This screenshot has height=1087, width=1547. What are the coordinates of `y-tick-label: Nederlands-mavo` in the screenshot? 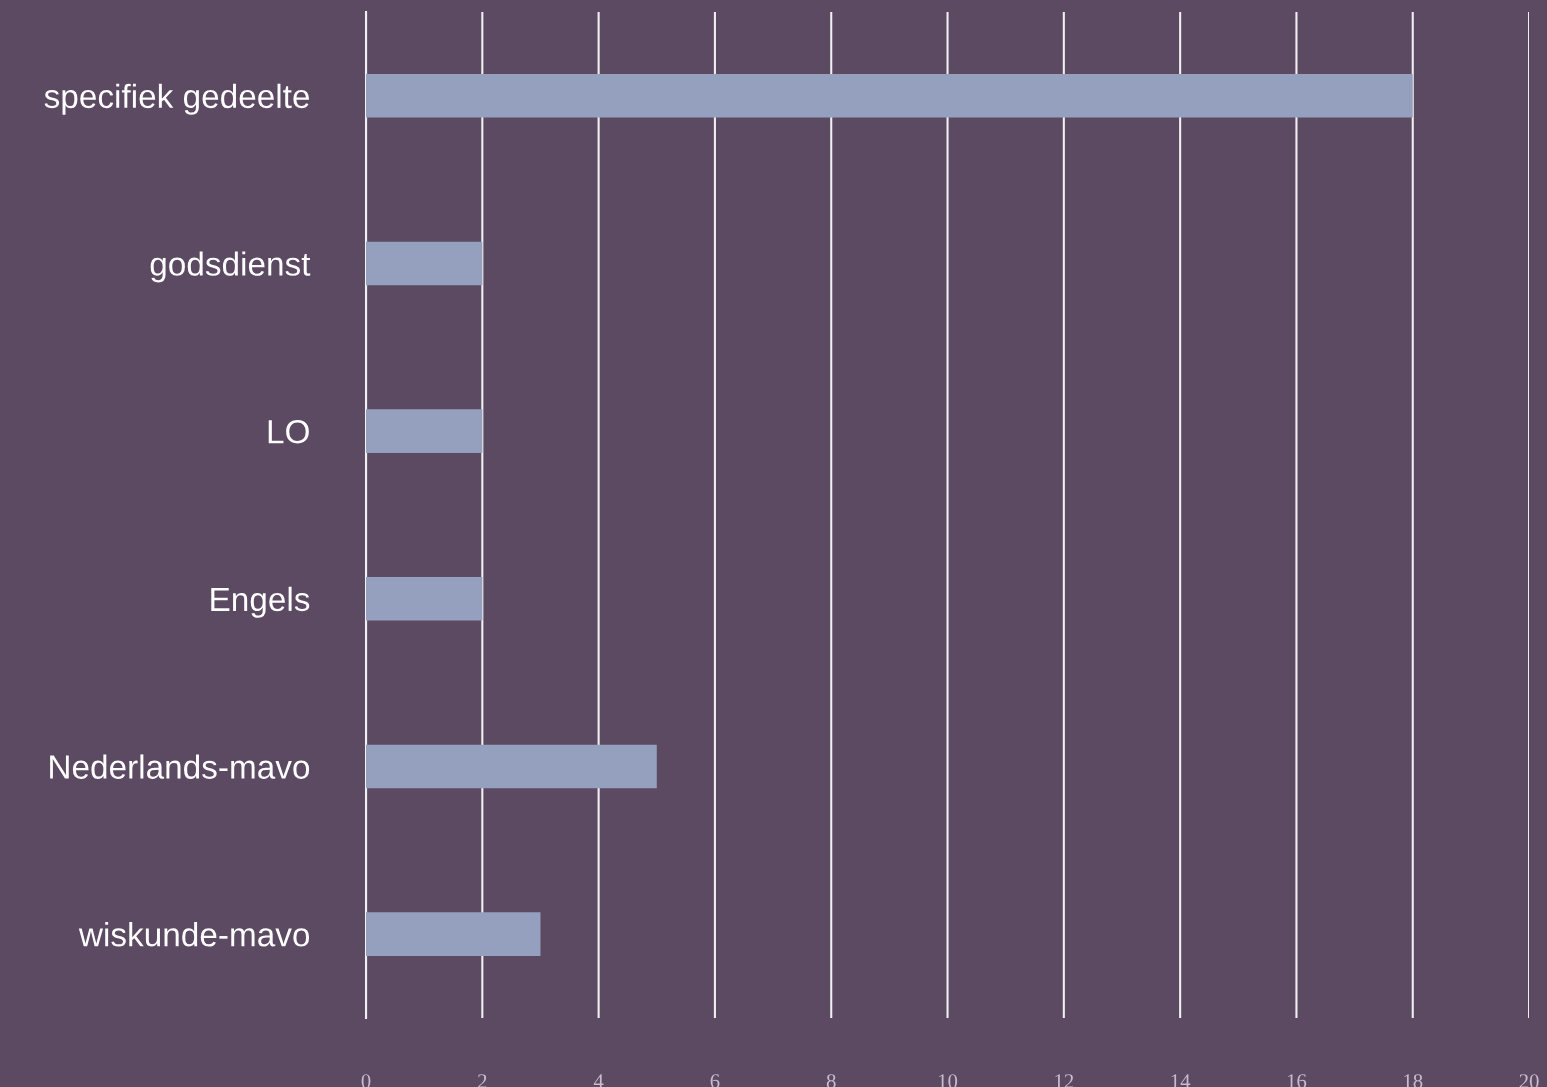 It's located at (180, 766).